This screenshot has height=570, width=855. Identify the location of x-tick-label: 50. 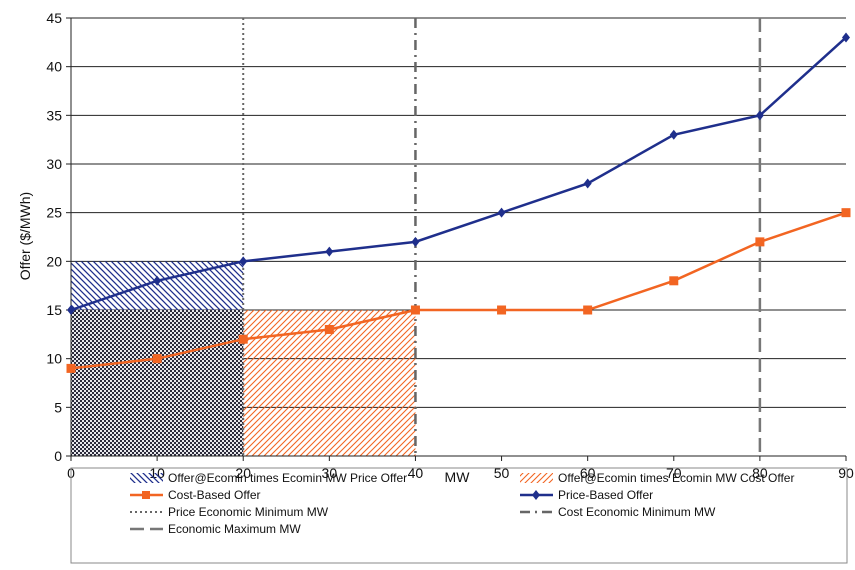
(502, 473).